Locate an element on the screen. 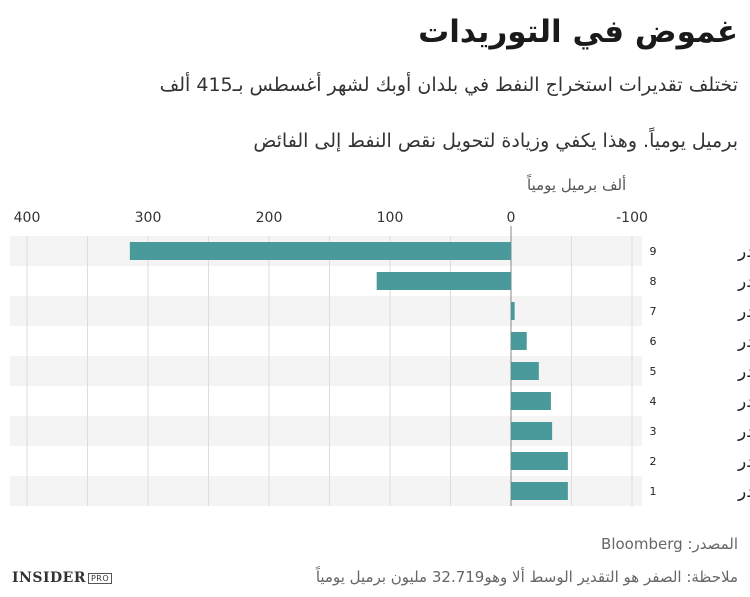 This screenshot has height=597, width=750. category-number: 7 is located at coordinates (653, 311).